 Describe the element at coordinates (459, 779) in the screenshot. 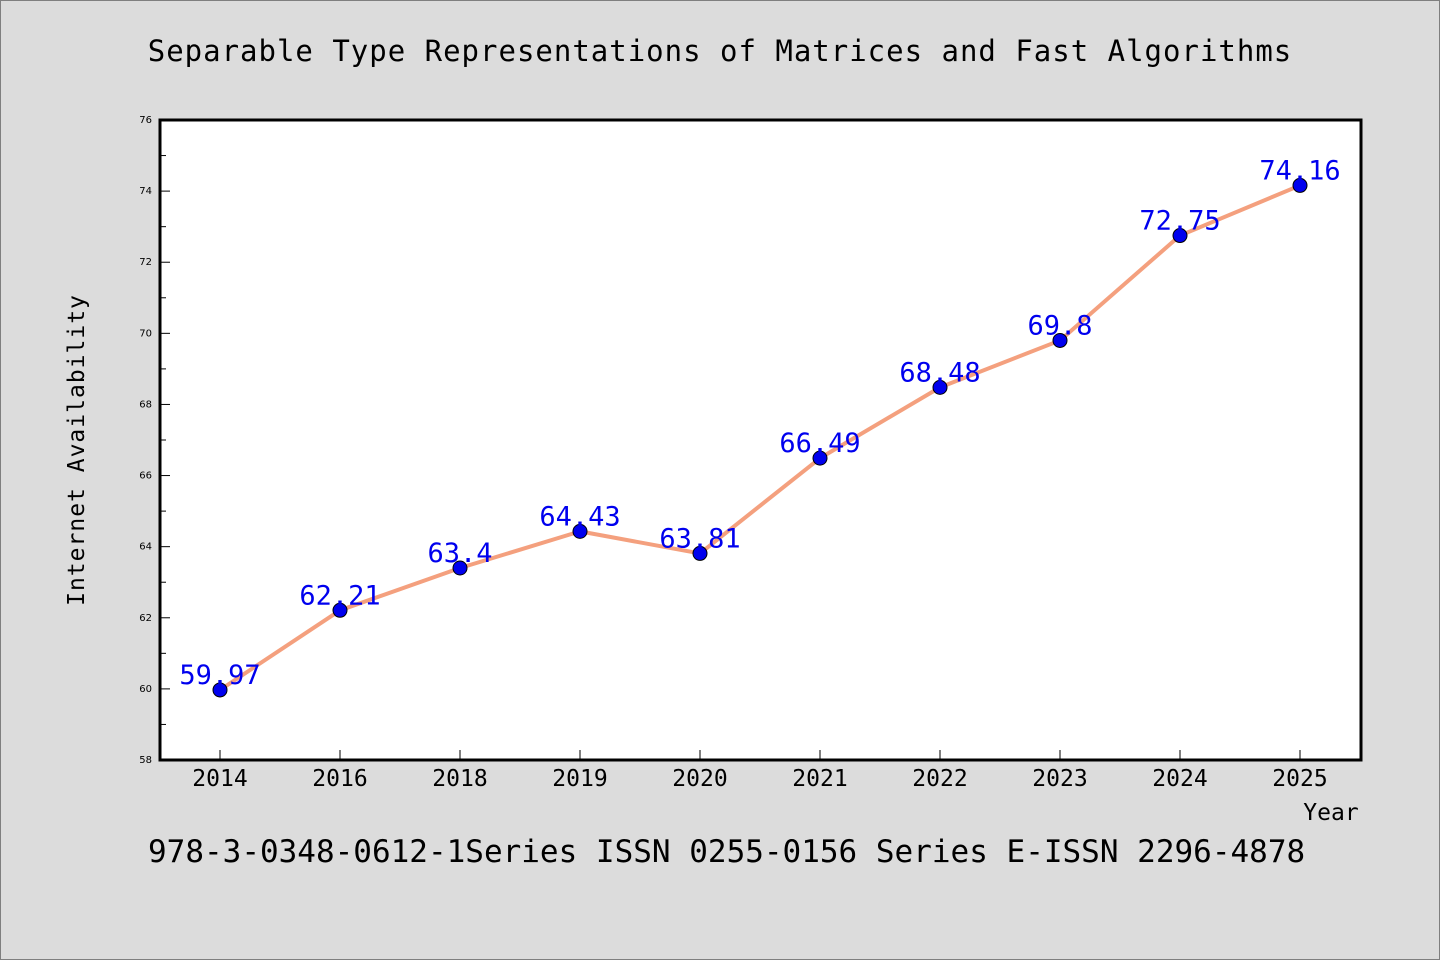

I see `x-tick-label: 2018` at that location.